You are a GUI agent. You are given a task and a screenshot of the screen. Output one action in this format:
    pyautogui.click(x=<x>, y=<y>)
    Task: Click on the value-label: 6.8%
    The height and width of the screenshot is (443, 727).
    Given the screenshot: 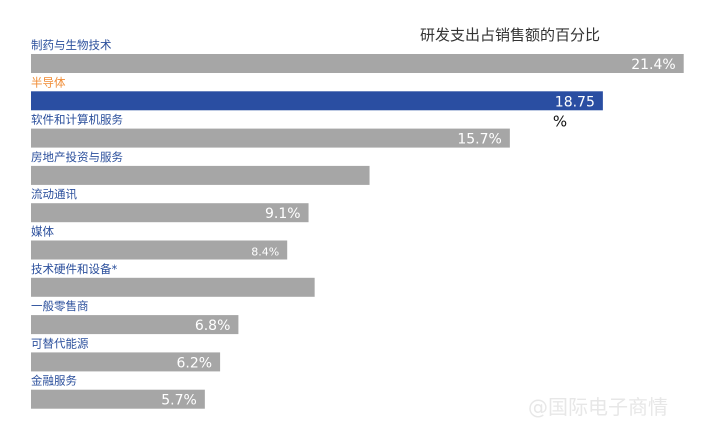 What is the action you would take?
    pyautogui.click(x=213, y=326)
    